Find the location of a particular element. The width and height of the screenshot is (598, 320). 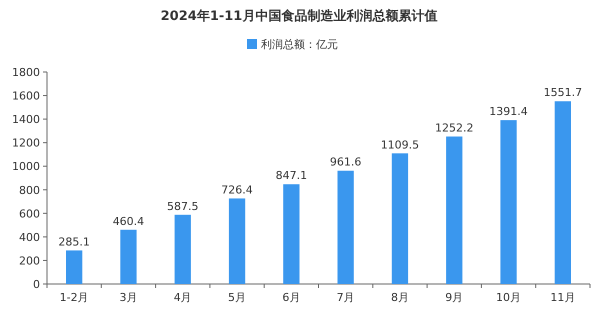

y-tick-label: 800 is located at coordinates (29, 190).